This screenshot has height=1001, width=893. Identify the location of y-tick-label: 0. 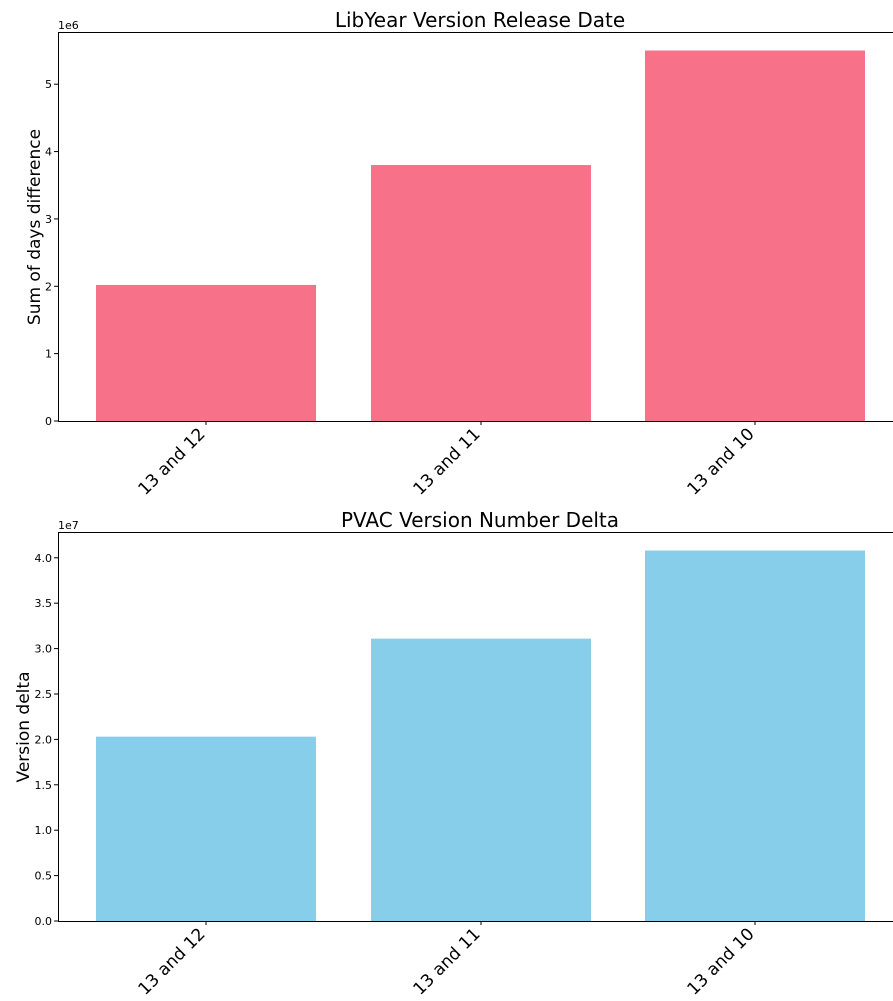
(48, 421).